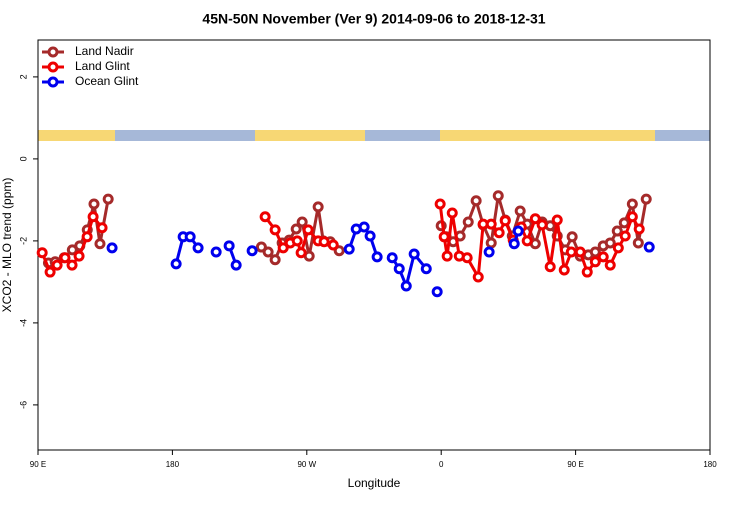 The image size is (750, 505). What do you see at coordinates (23, 323) in the screenshot?
I see `y-tick-label: -4` at bounding box center [23, 323].